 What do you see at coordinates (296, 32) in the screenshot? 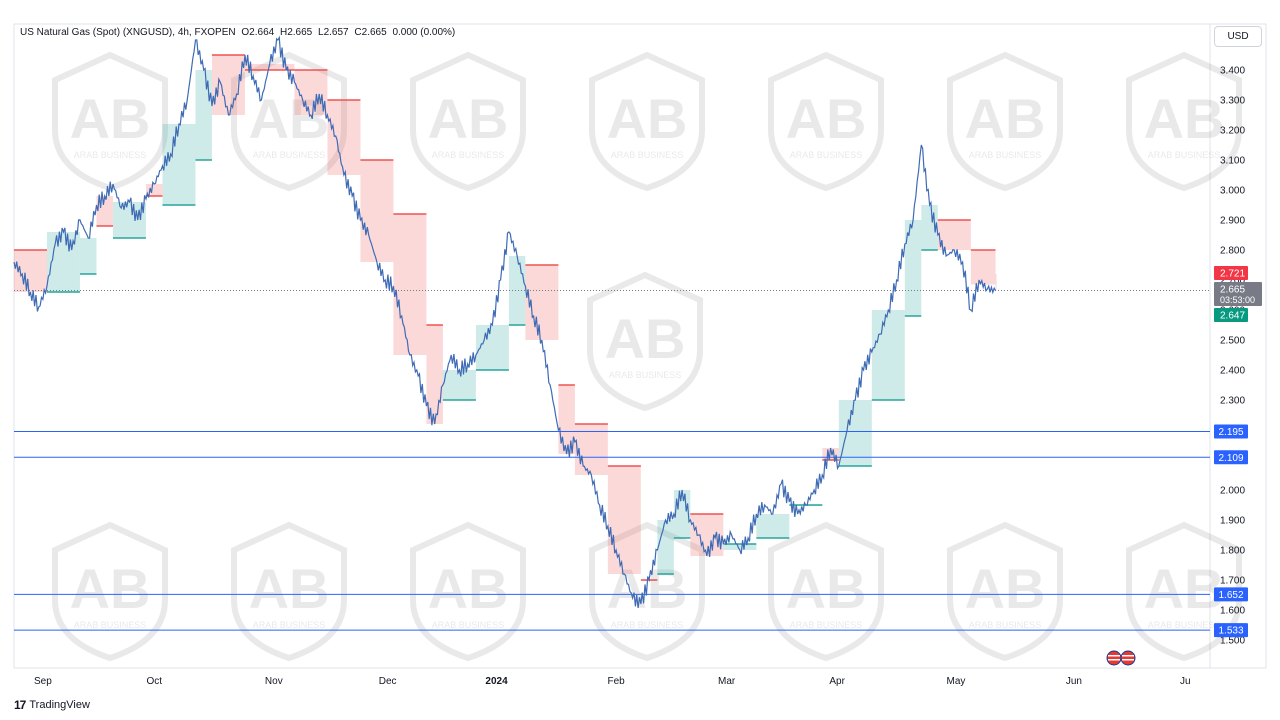
I see `ohlc-high: H2.665` at bounding box center [296, 32].